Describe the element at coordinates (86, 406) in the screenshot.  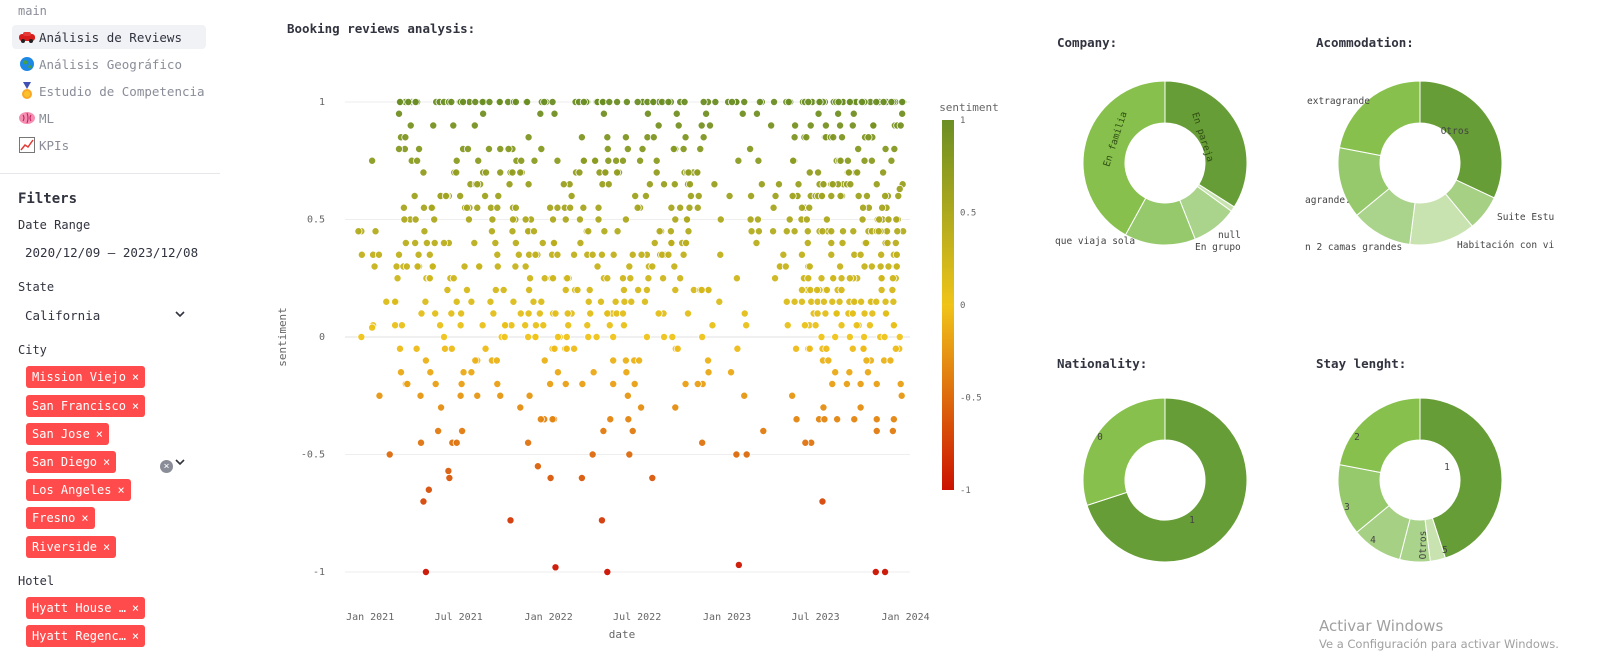
I see `city-tag: San Francisco ×` at that location.